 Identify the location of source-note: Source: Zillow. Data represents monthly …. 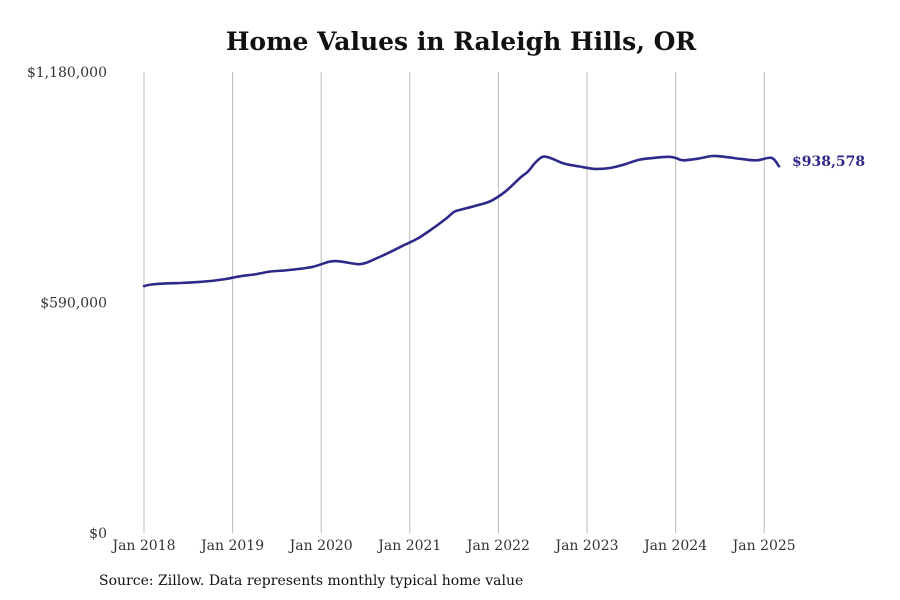
(311, 581).